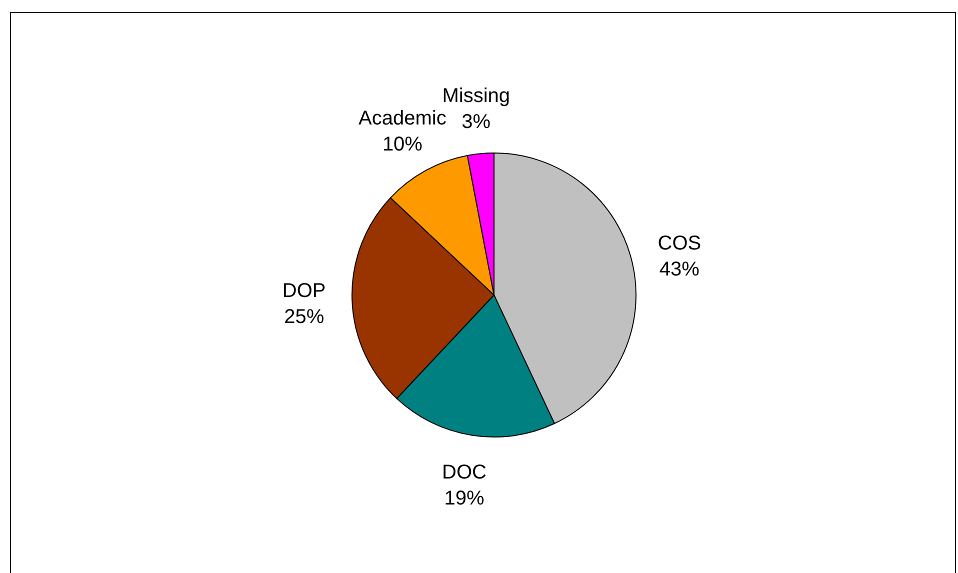 This screenshot has width=958, height=573. What do you see at coordinates (402, 145) in the screenshot?
I see `data-label: 10%` at bounding box center [402, 145].